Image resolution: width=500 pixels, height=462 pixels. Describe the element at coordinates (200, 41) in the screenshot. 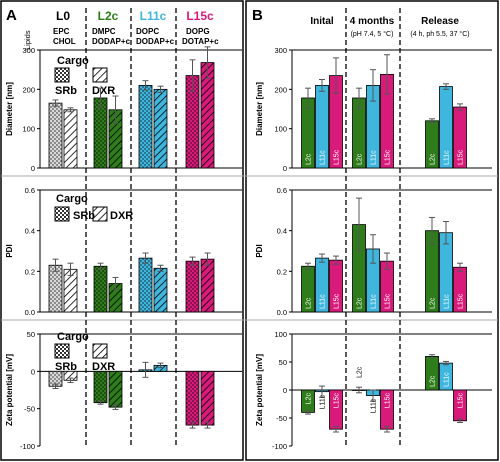

I see `group-lipid2: DOTAP+c` at that location.